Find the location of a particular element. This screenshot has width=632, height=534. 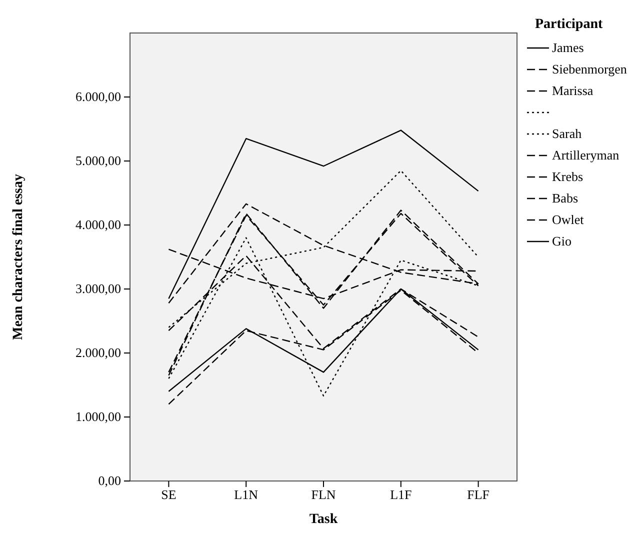

y-tick-label: 0,00 is located at coordinates (109, 480).